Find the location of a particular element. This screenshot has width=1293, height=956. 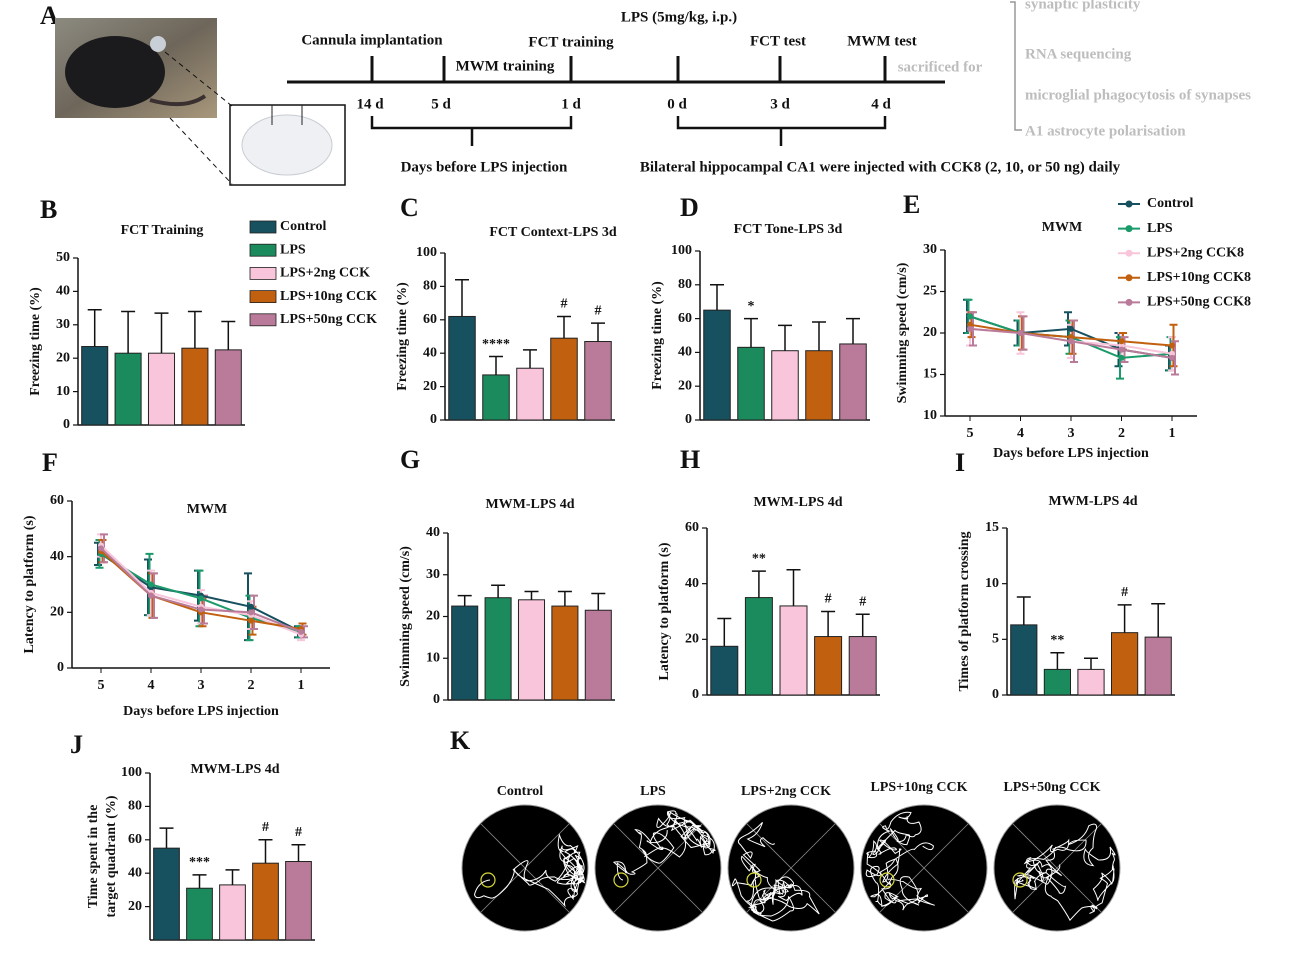

bracket is located at coordinates (781, 131).